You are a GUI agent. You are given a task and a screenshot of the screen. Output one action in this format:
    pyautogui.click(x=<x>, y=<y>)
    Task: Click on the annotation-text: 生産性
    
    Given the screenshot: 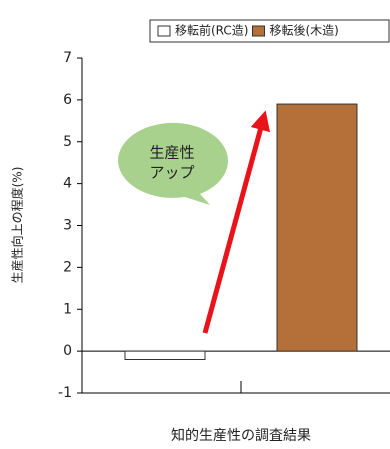 What is the action you would take?
    pyautogui.click(x=171, y=153)
    